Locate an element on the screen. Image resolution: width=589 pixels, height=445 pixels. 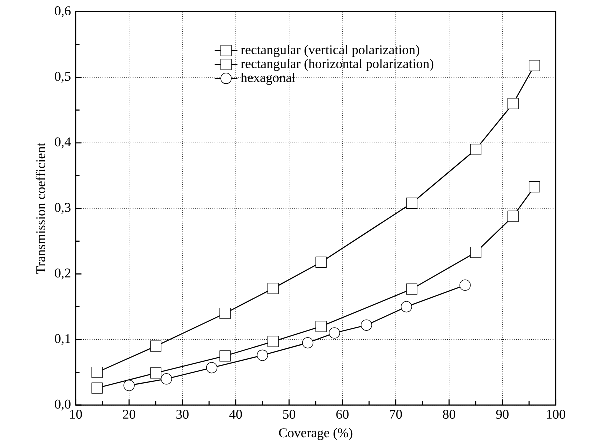
x-tick-label: 70 is located at coordinates (396, 415).